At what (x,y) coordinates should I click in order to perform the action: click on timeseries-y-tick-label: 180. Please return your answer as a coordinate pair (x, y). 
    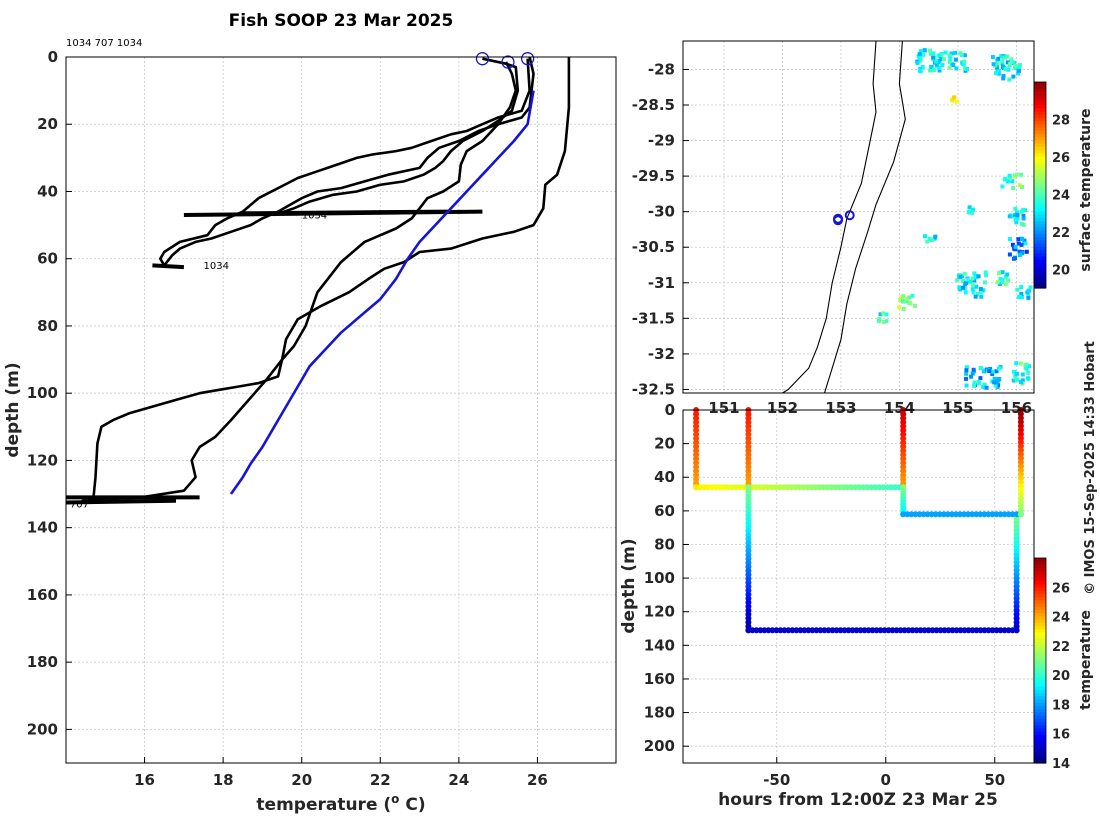
    Looking at the image, I should click on (659, 713).